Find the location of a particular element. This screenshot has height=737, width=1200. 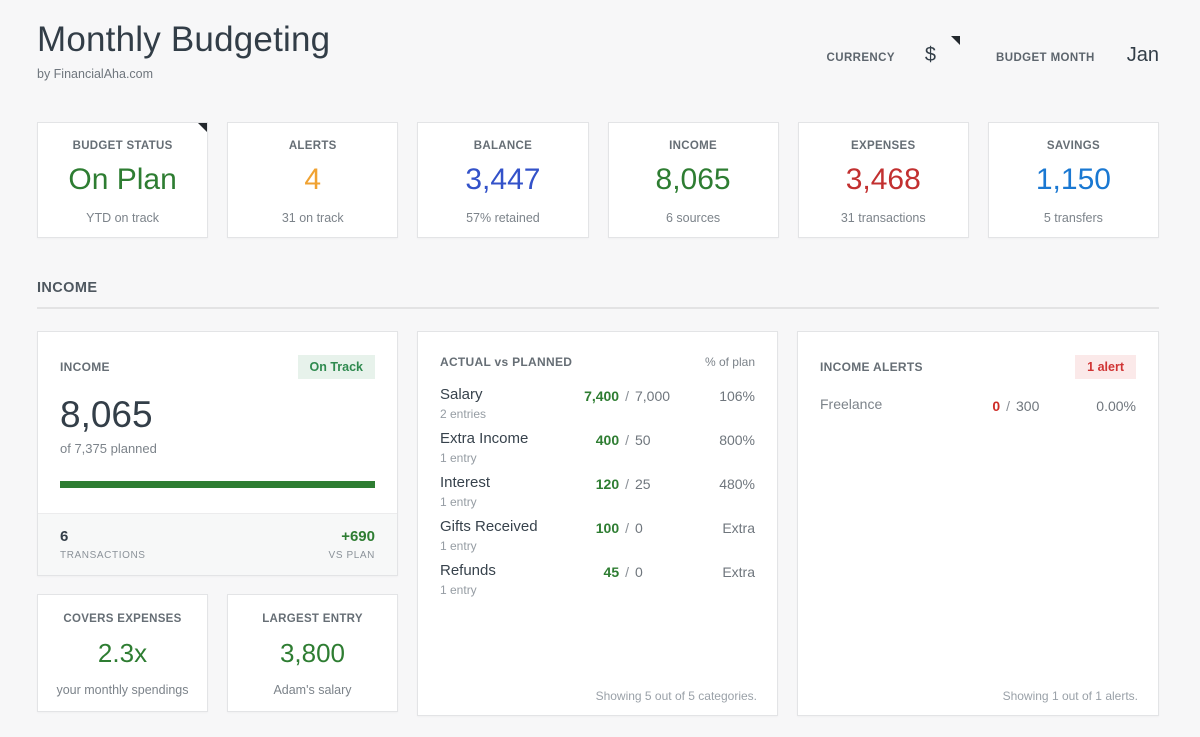

stat-sub: 31 transactions is located at coordinates (883, 218).